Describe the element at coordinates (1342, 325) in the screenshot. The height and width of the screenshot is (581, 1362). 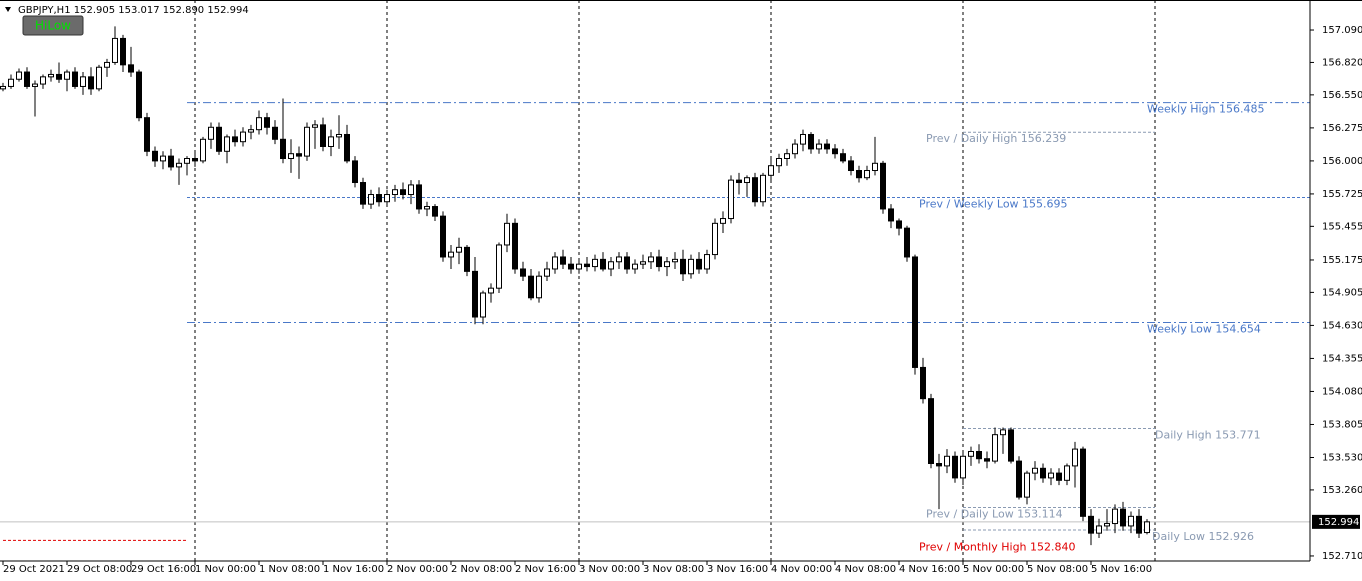
I see `y-tick-label: 154.630` at that location.